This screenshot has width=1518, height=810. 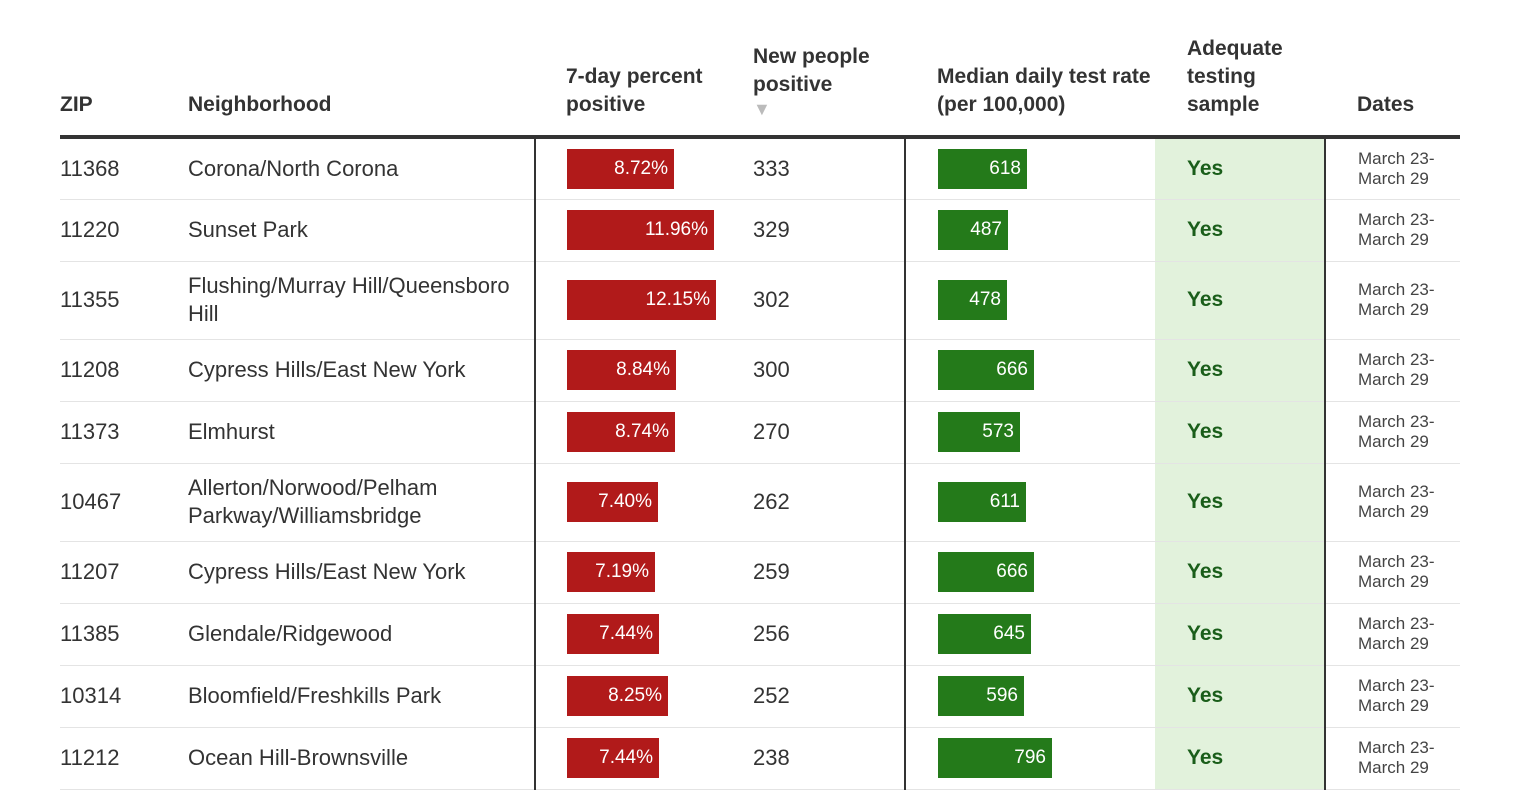 What do you see at coordinates (620, 168) in the screenshot?
I see `percent-positive-bar: 8.72%` at bounding box center [620, 168].